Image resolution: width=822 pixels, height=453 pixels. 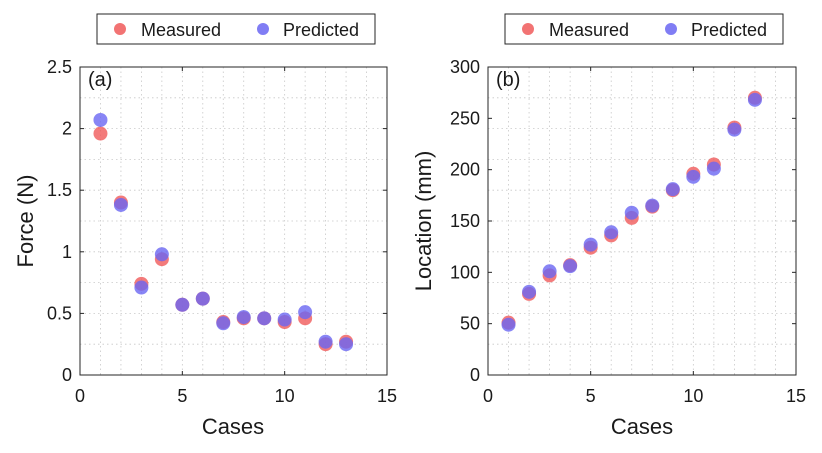 I want to click on panel-label-b: (b), so click(x=508, y=80).